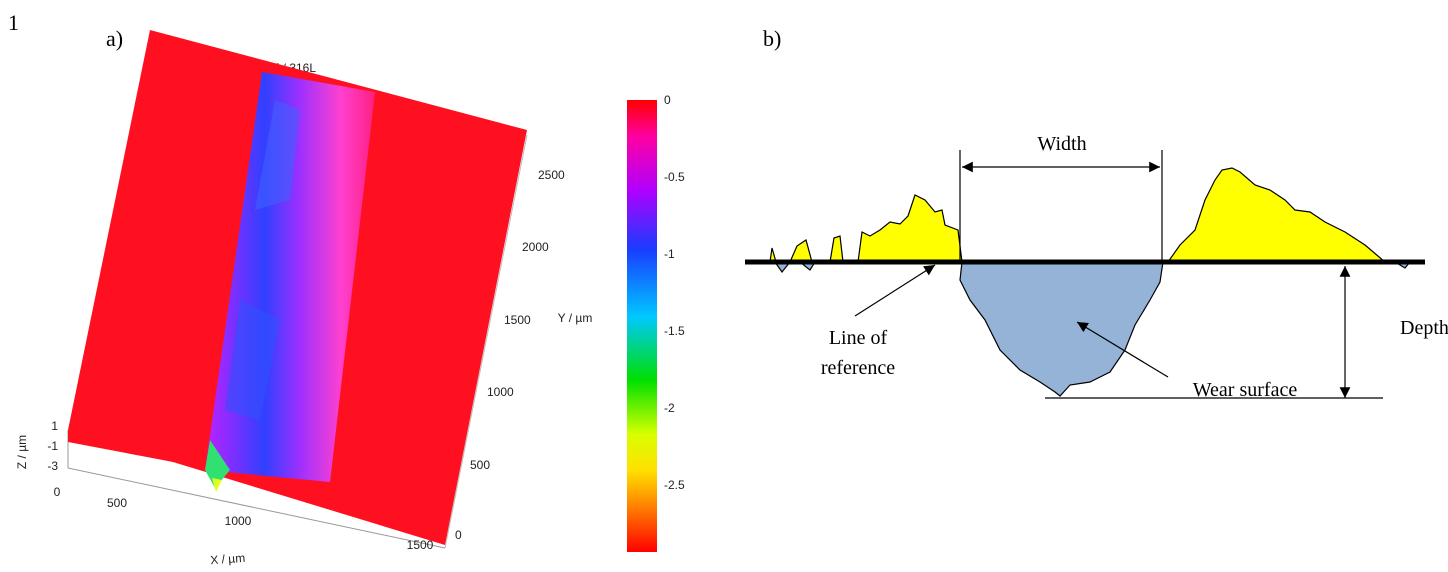  I want to click on x-tick-label: 1500, so click(420, 545).